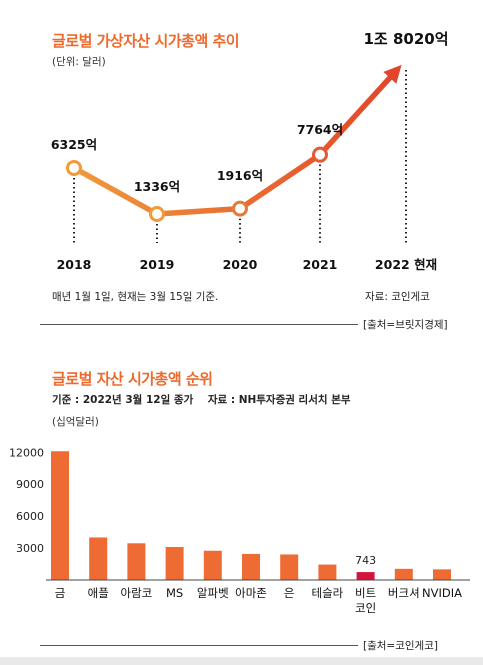 The height and width of the screenshot is (665, 483). What do you see at coordinates (157, 186) in the screenshot?
I see `line-value-label-1: 1336억` at bounding box center [157, 186].